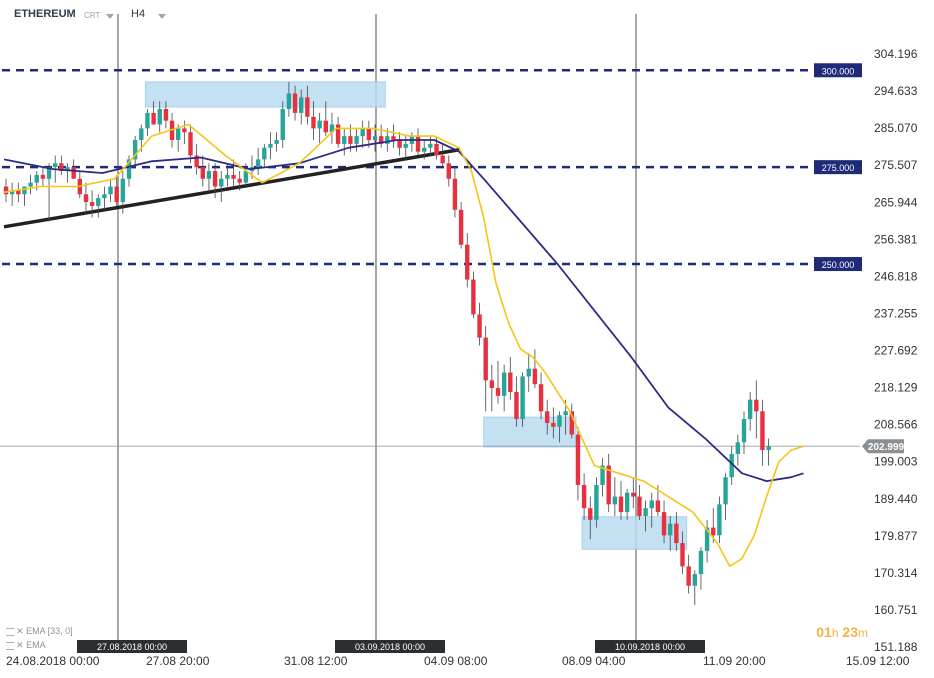  What do you see at coordinates (896, 54) in the screenshot?
I see `y-axis-tick-label: 304.196` at bounding box center [896, 54].